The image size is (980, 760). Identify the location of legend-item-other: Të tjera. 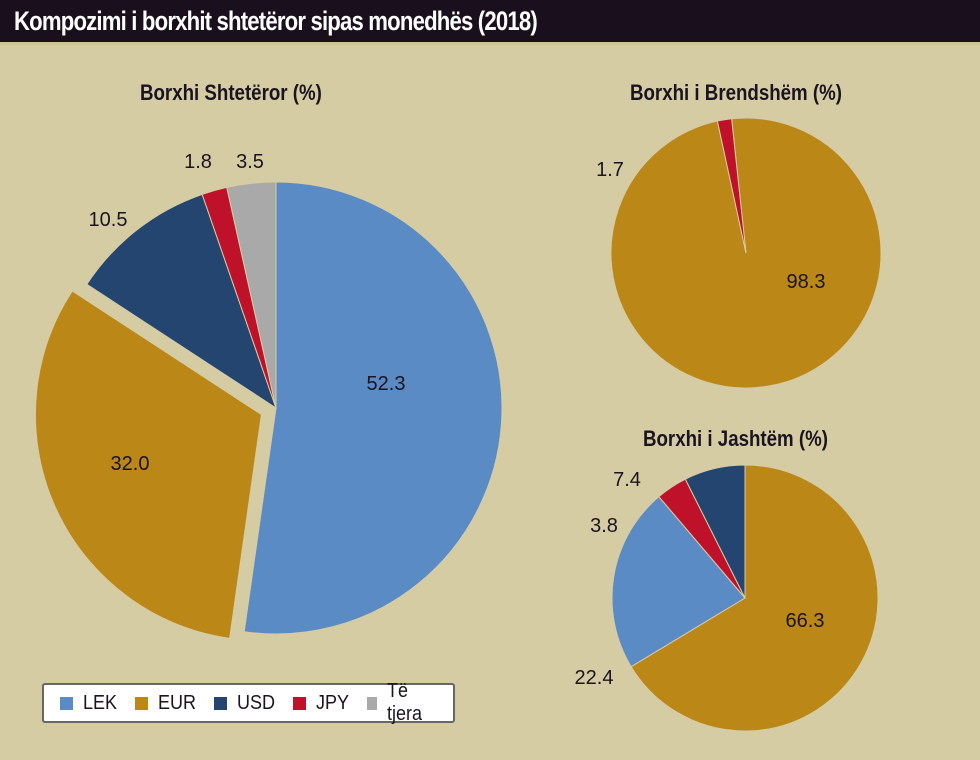
(402, 703).